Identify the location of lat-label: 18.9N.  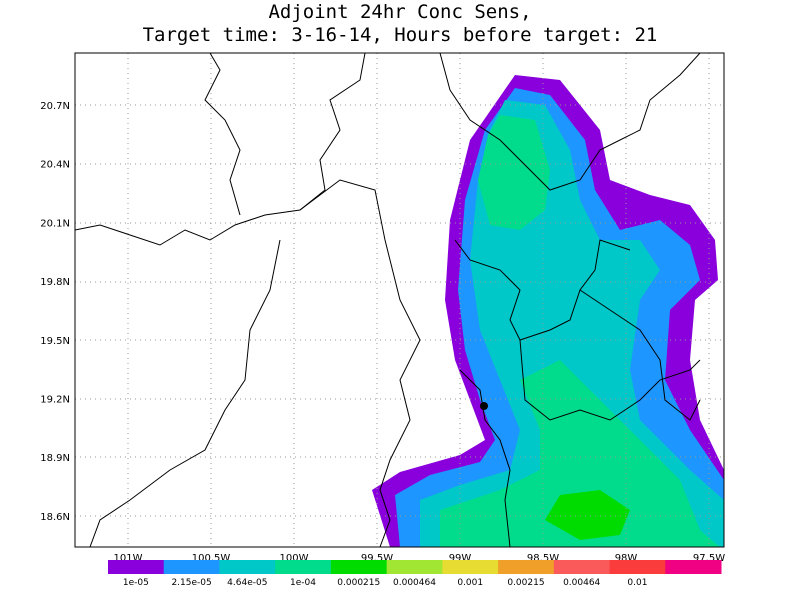
(55, 458).